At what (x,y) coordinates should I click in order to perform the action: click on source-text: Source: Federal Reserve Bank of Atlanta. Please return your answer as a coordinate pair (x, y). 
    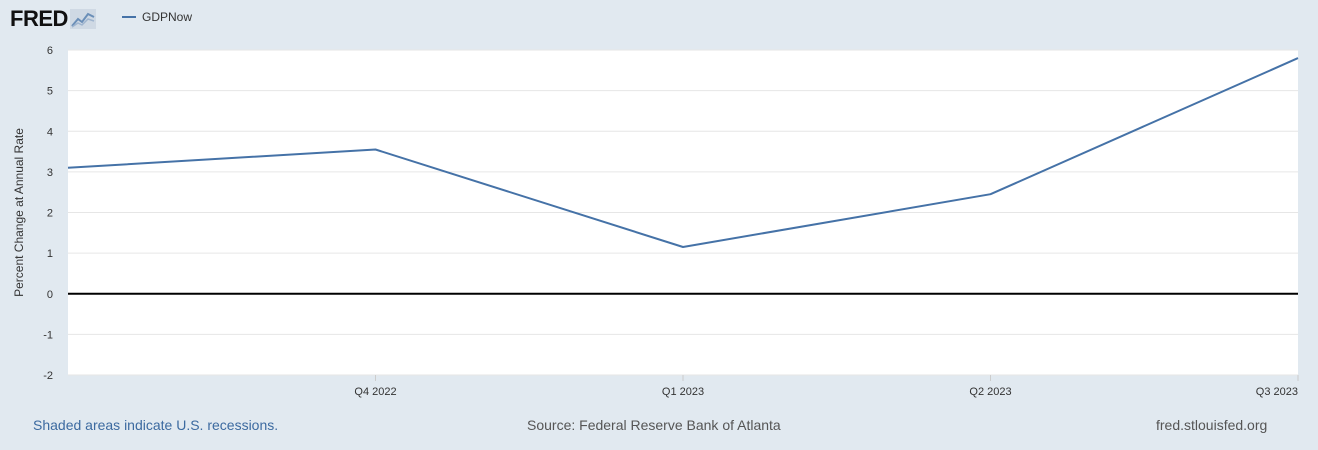
    Looking at the image, I should click on (654, 425).